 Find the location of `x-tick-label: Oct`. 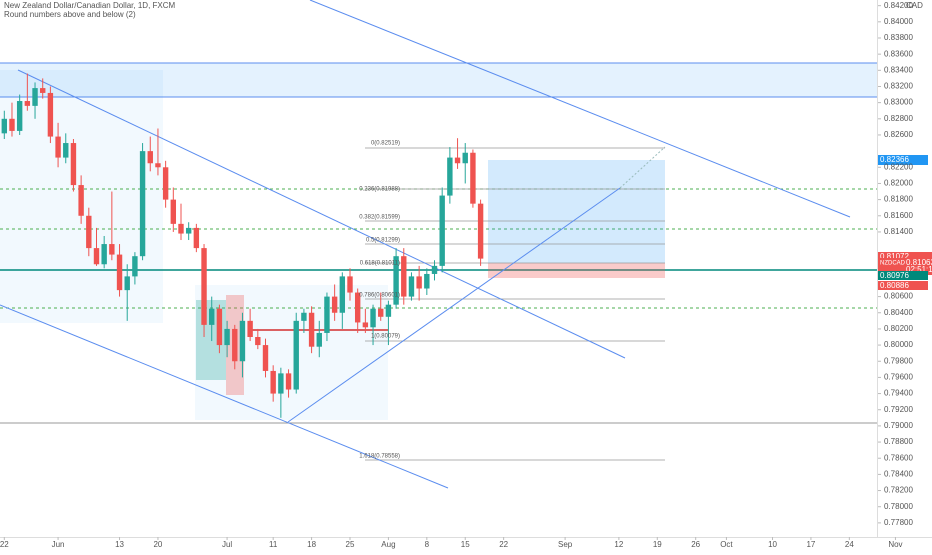

x-tick-label: Oct is located at coordinates (726, 544).